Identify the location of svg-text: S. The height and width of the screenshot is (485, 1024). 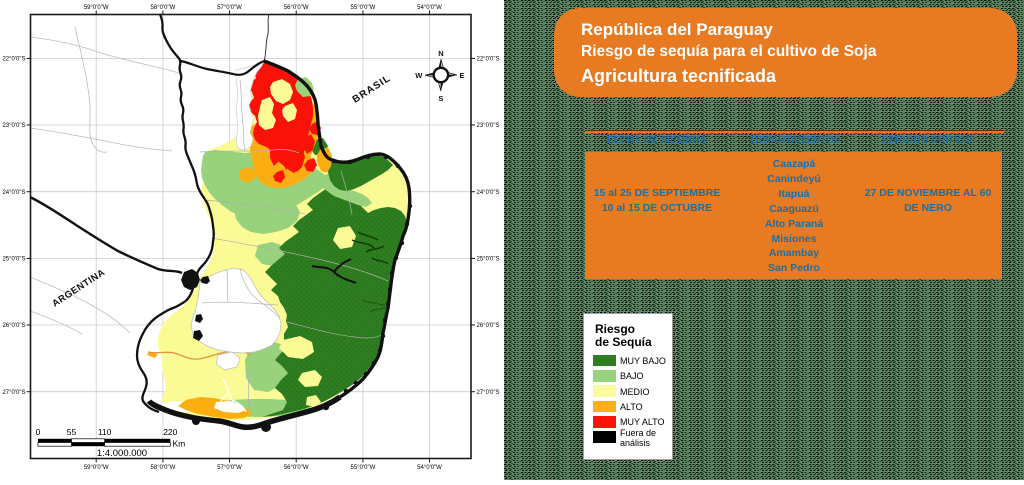
(440, 98).